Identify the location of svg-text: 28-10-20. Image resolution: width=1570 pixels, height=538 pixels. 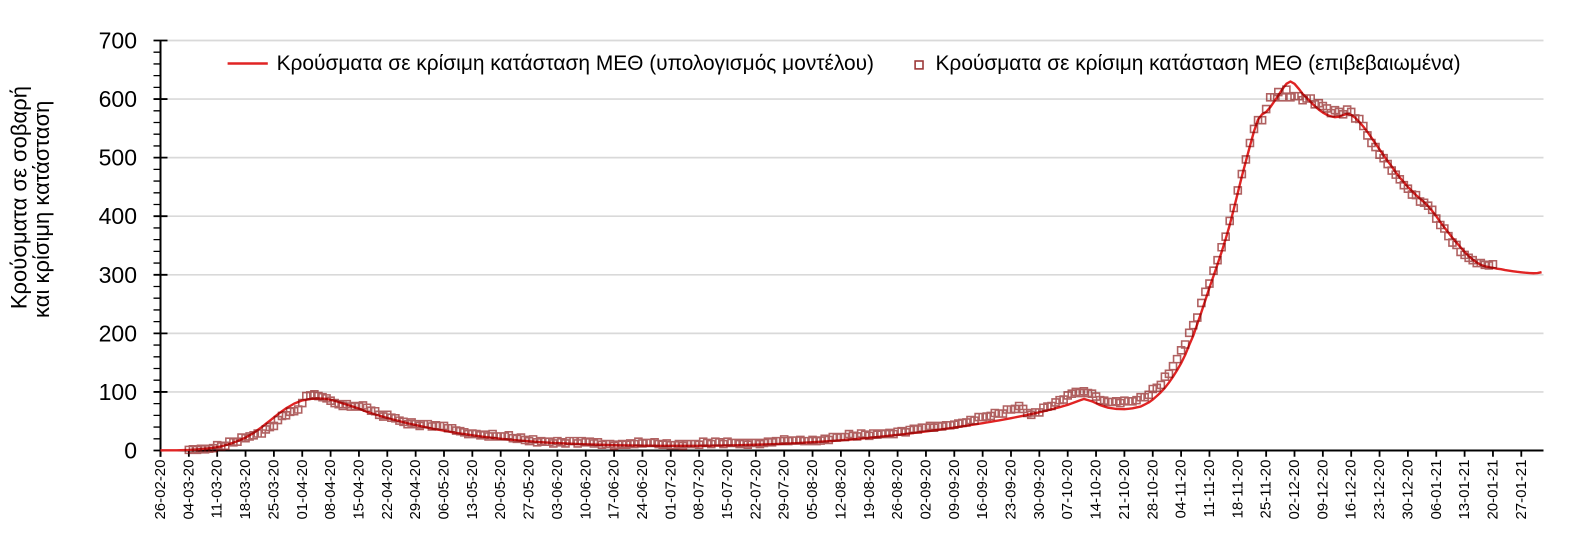
(1152, 490).